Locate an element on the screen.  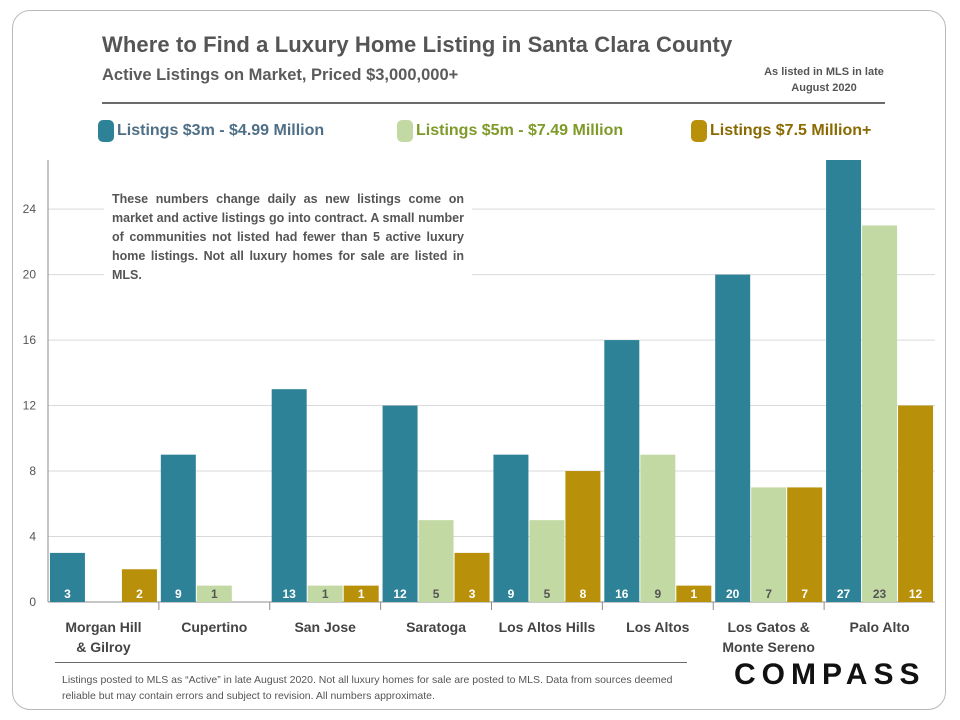
legend-item-series3: Listings $7.5 Million+ is located at coordinates (781, 131).